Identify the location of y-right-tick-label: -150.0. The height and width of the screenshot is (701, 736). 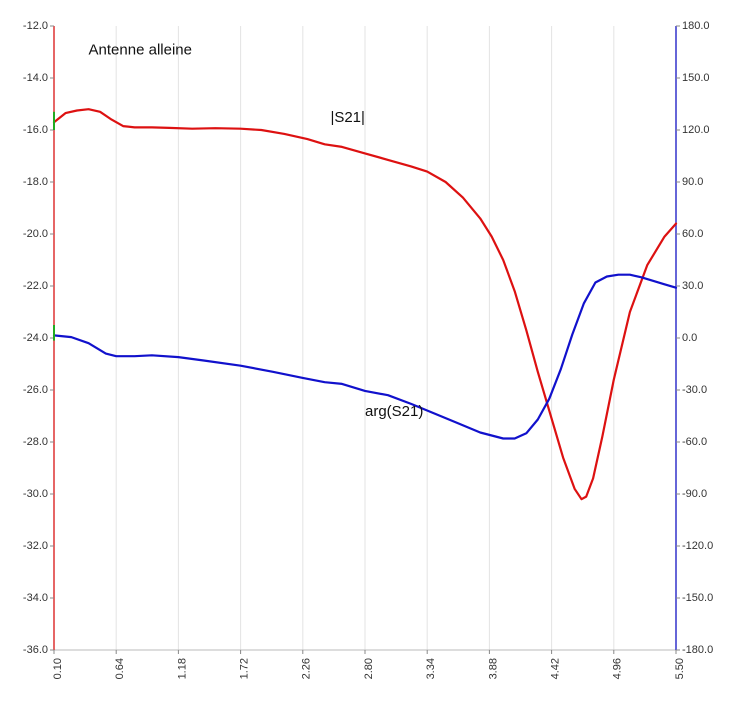
(697, 598).